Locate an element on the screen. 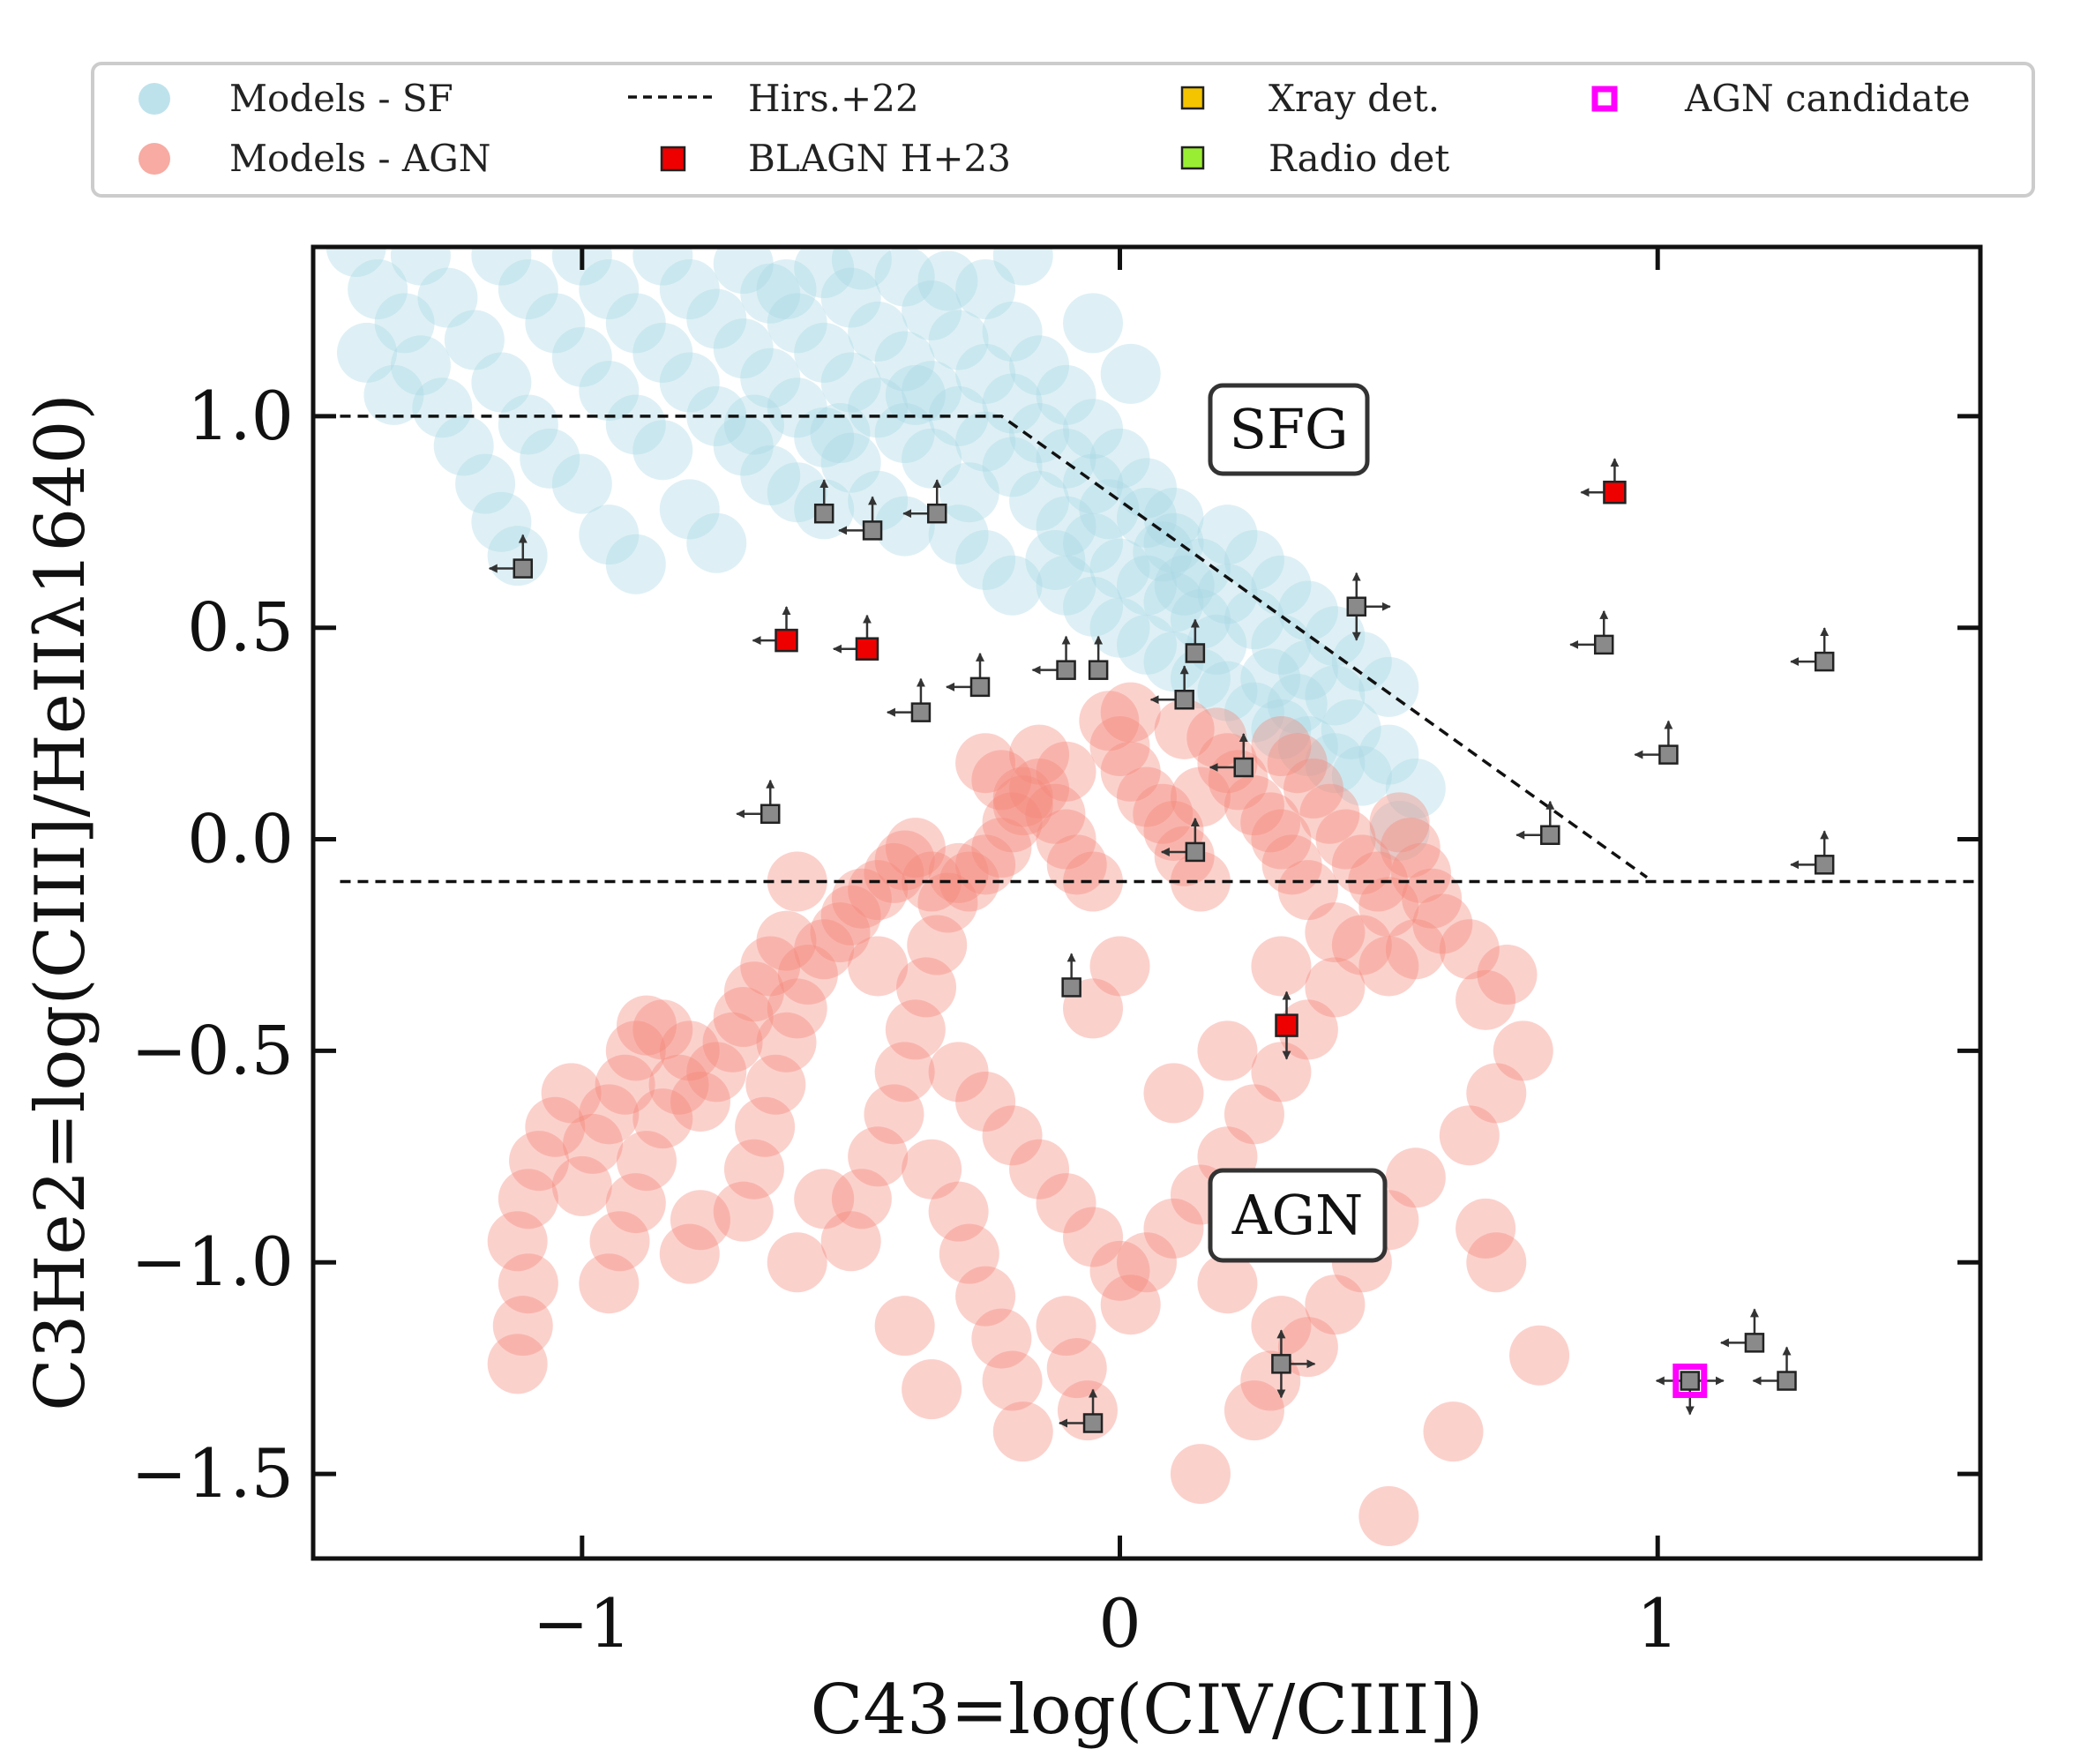  region-label-sfg: SFG is located at coordinates (1289, 429).